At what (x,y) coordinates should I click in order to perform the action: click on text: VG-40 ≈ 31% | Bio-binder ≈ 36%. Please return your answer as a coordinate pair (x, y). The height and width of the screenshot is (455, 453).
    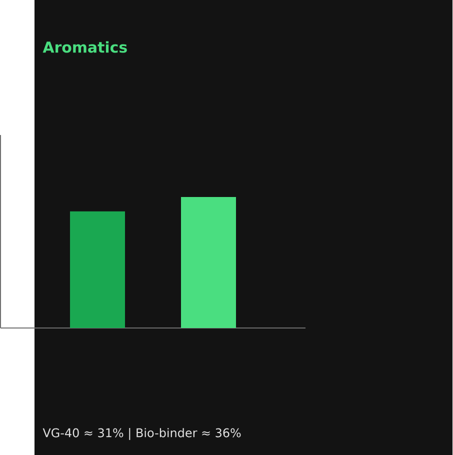
    Looking at the image, I should click on (142, 434).